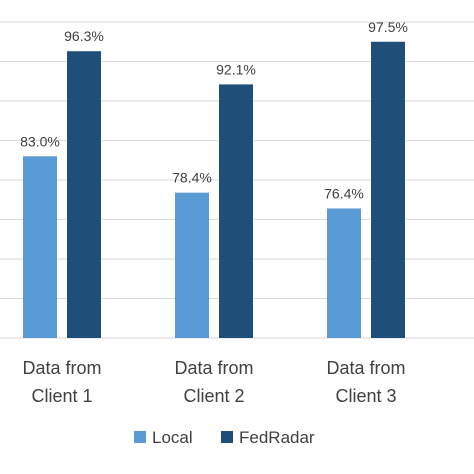 This screenshot has height=474, width=474. What do you see at coordinates (192, 178) in the screenshot?
I see `value-label: 78.4%` at bounding box center [192, 178].